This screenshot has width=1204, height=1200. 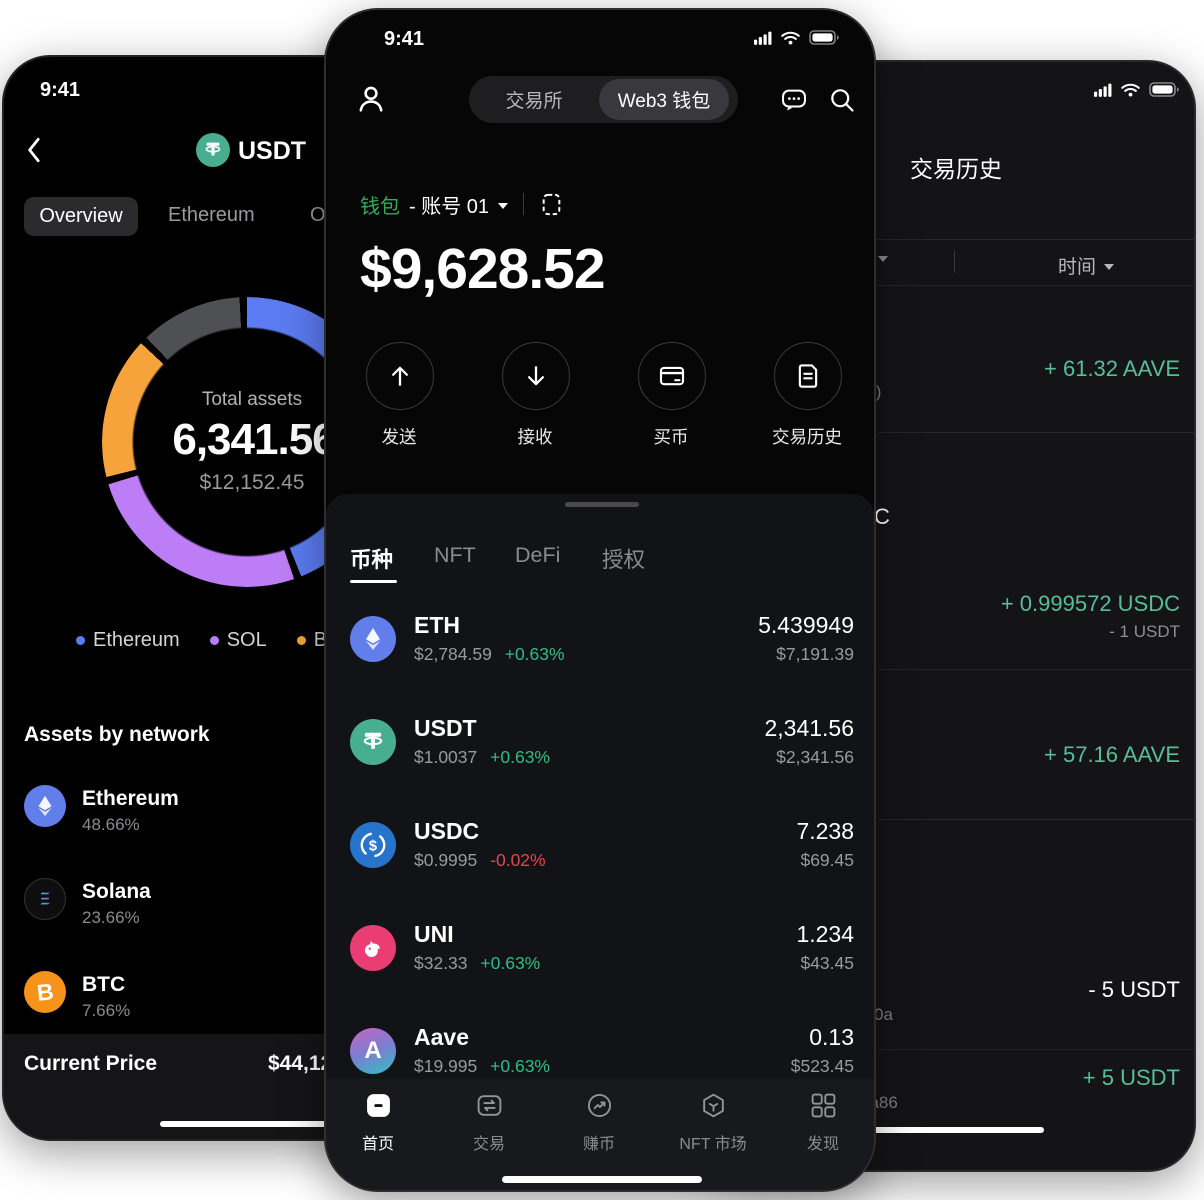 I want to click on search-icon, so click(x=842, y=100).